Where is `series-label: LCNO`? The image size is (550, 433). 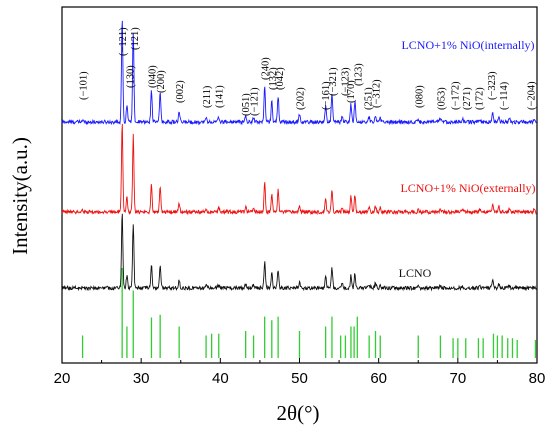 series-label: LCNO is located at coordinates (415, 273).